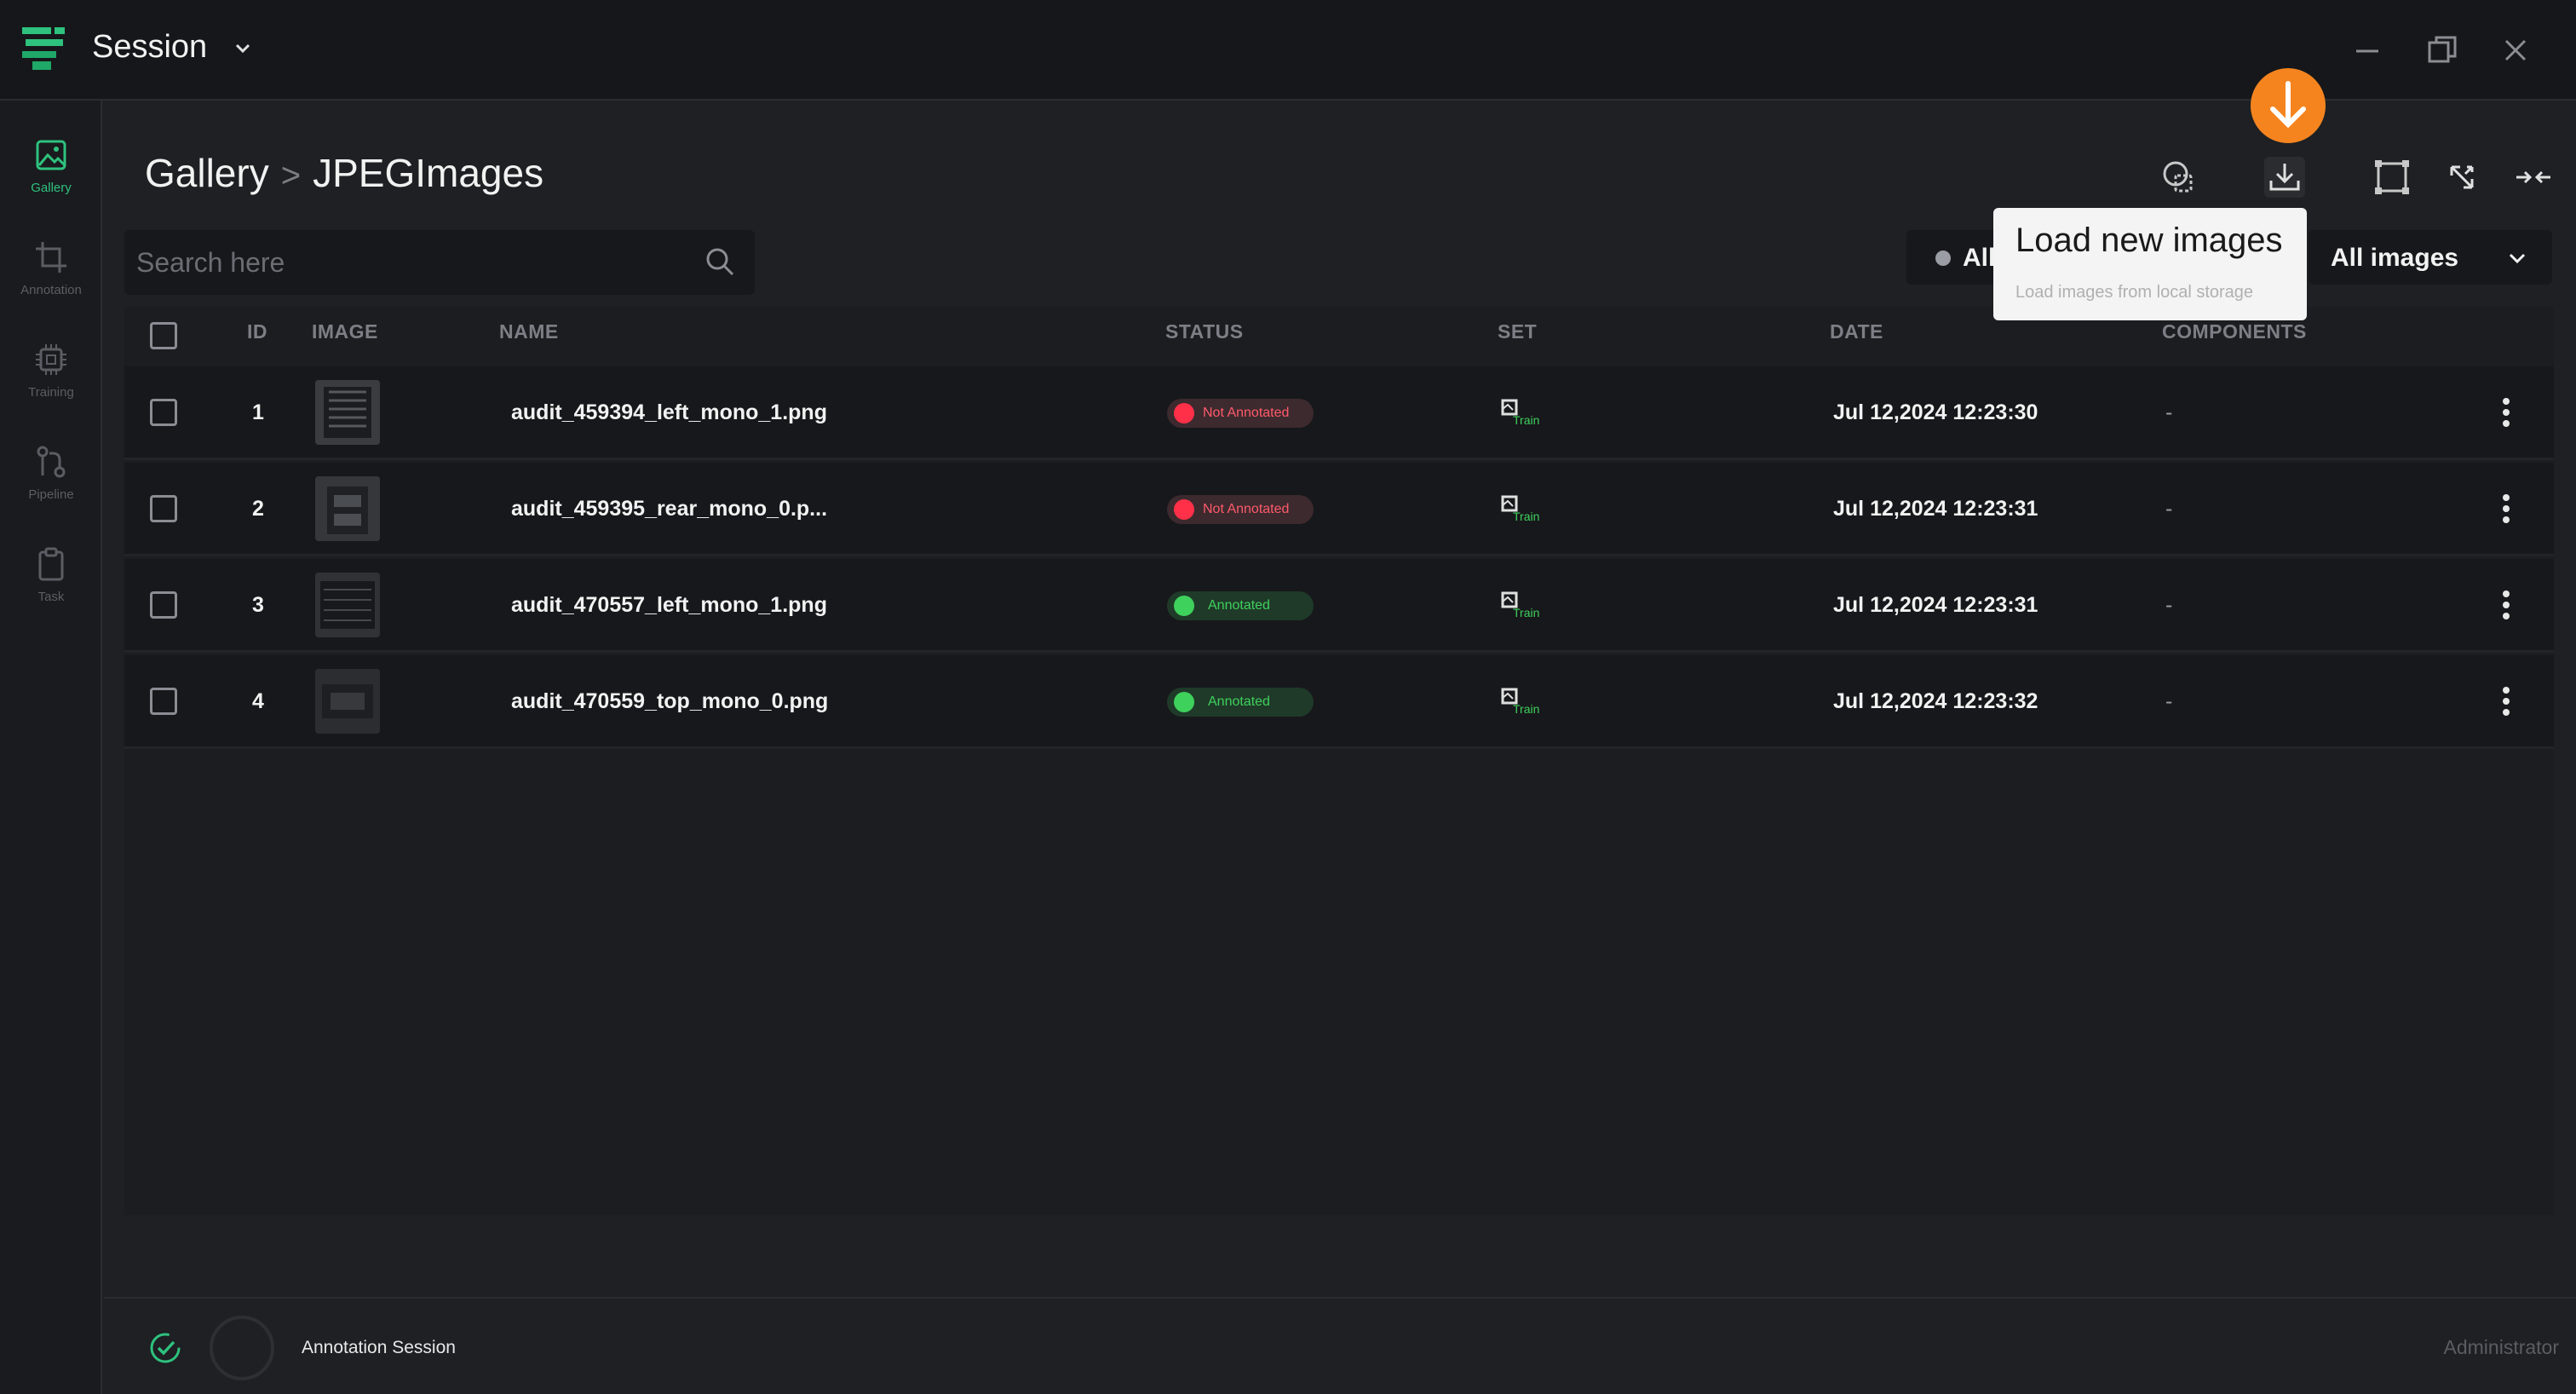  Describe the element at coordinates (428, 173) in the screenshot. I see `breadcrumb-current: JPEGImages` at that location.